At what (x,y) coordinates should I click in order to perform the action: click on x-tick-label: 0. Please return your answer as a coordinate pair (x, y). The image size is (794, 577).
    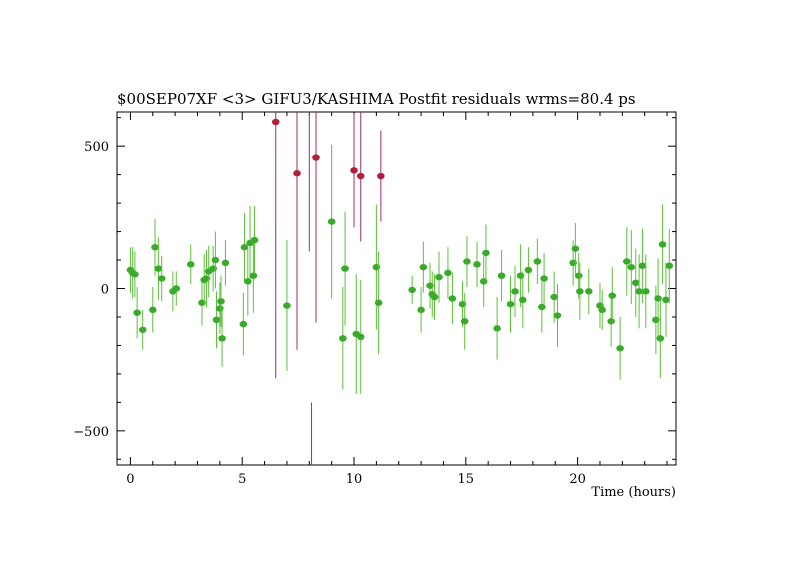
    Looking at the image, I should click on (130, 479).